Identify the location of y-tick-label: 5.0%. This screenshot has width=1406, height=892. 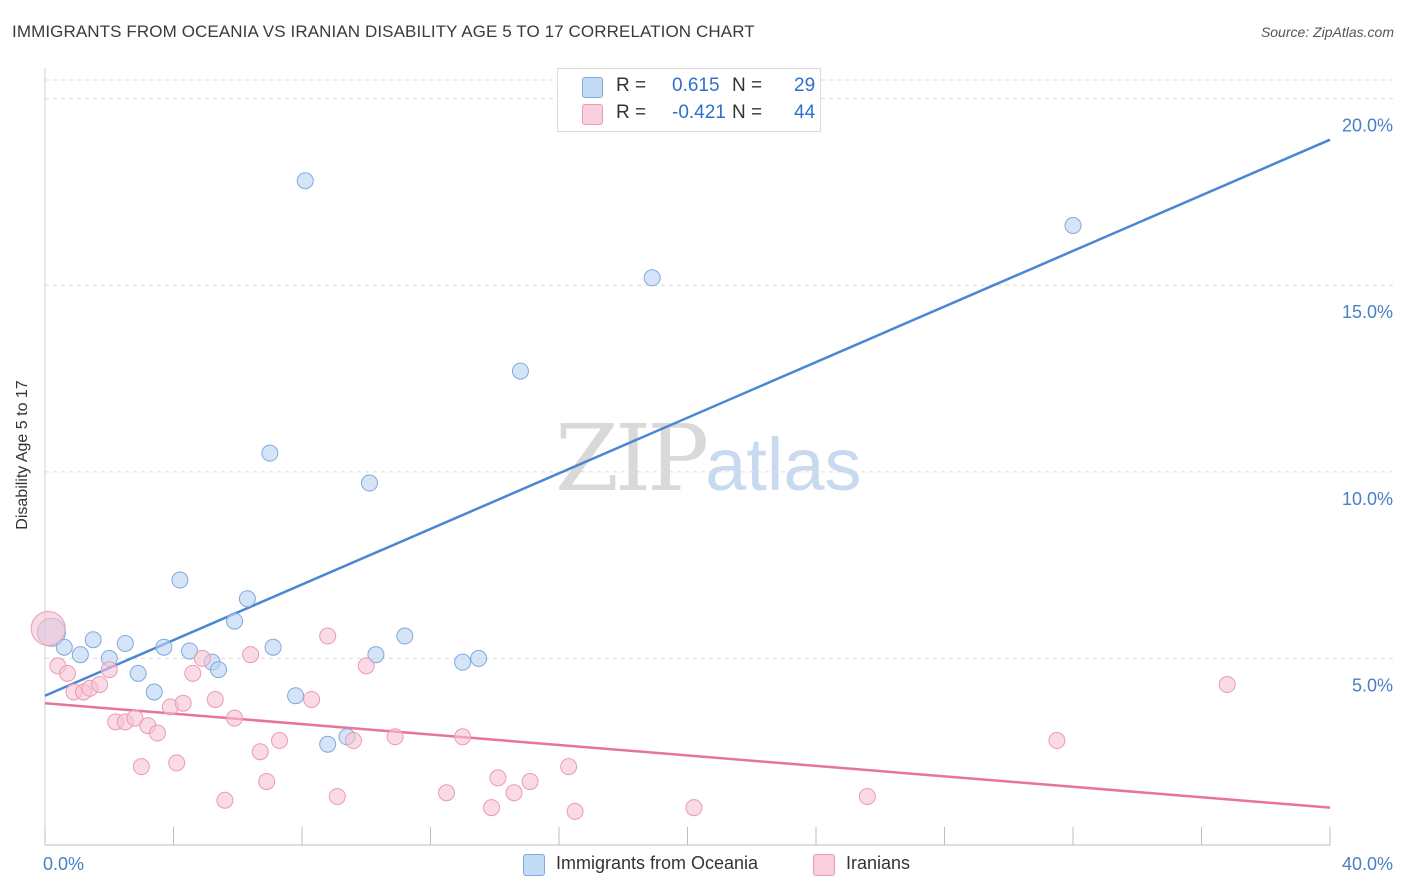
(1372, 685).